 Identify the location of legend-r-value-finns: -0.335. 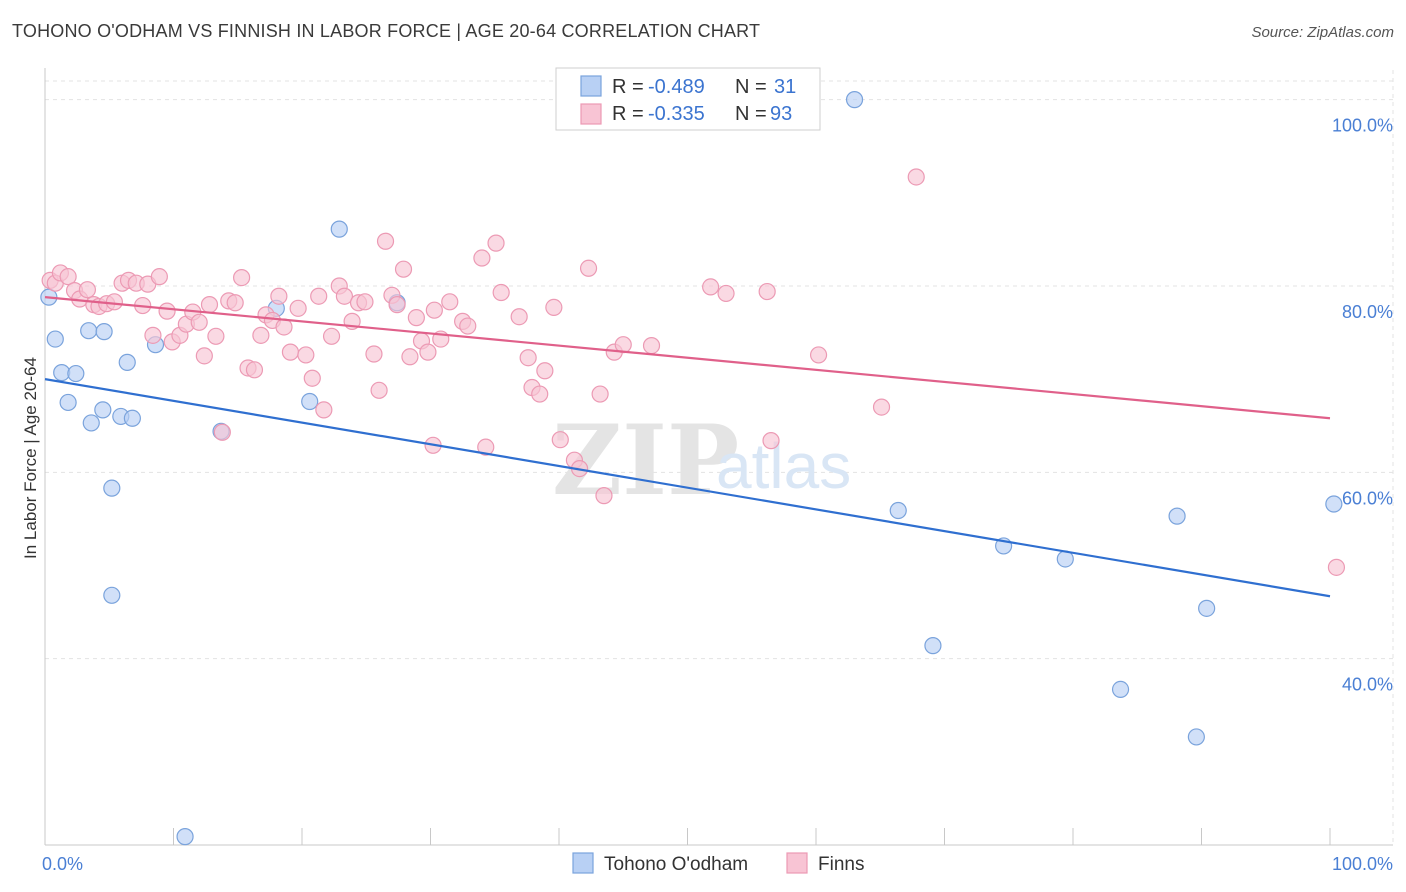
(676, 114).